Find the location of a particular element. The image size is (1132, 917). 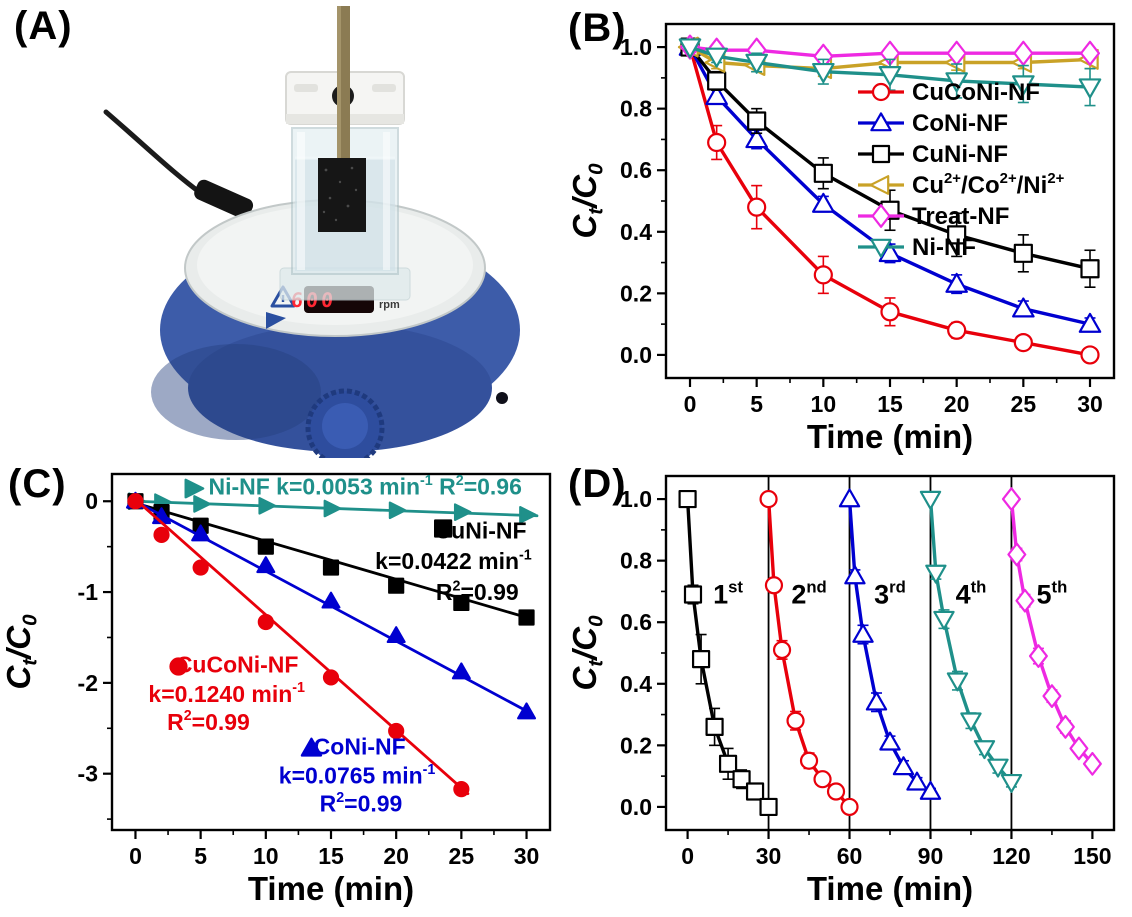

cycle-label-1st: 1st is located at coordinates (728, 593).